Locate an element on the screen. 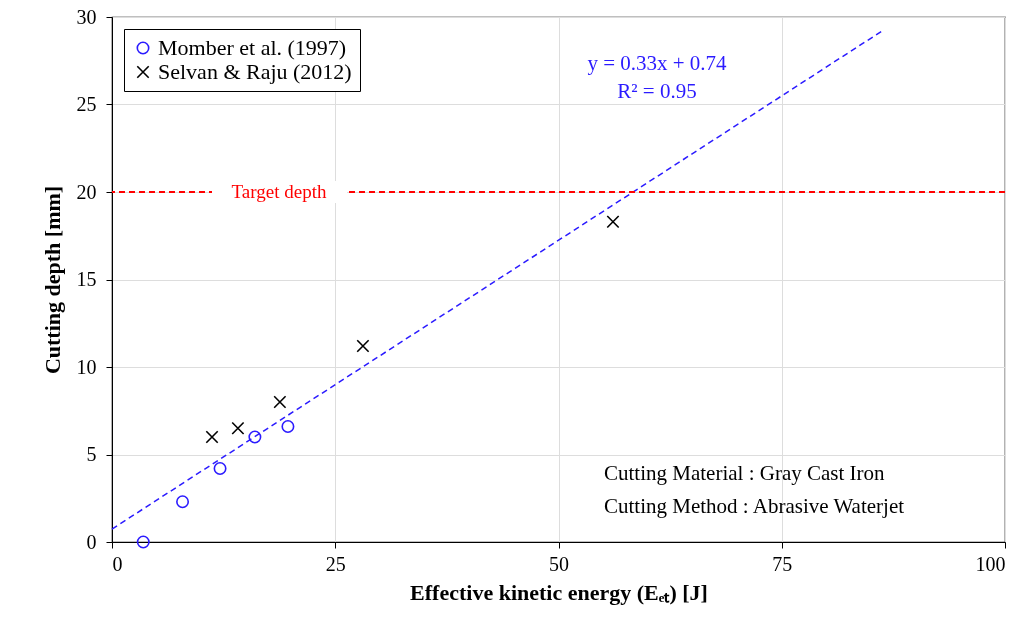 The width and height of the screenshot is (1023, 625). x-tick-label: 75 is located at coordinates (782, 563).